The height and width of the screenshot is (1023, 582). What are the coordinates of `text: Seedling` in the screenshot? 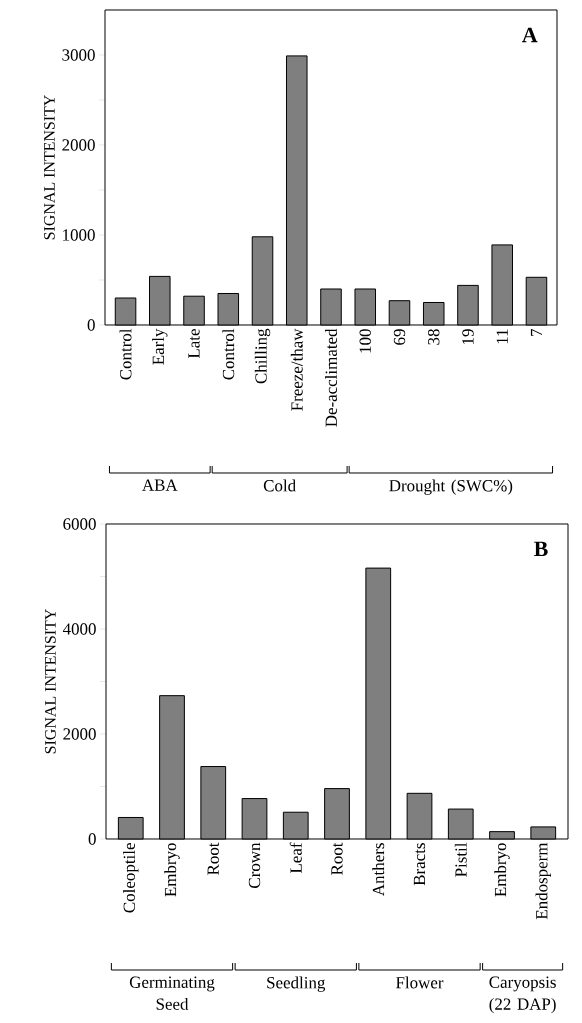 It's located at (296, 984).